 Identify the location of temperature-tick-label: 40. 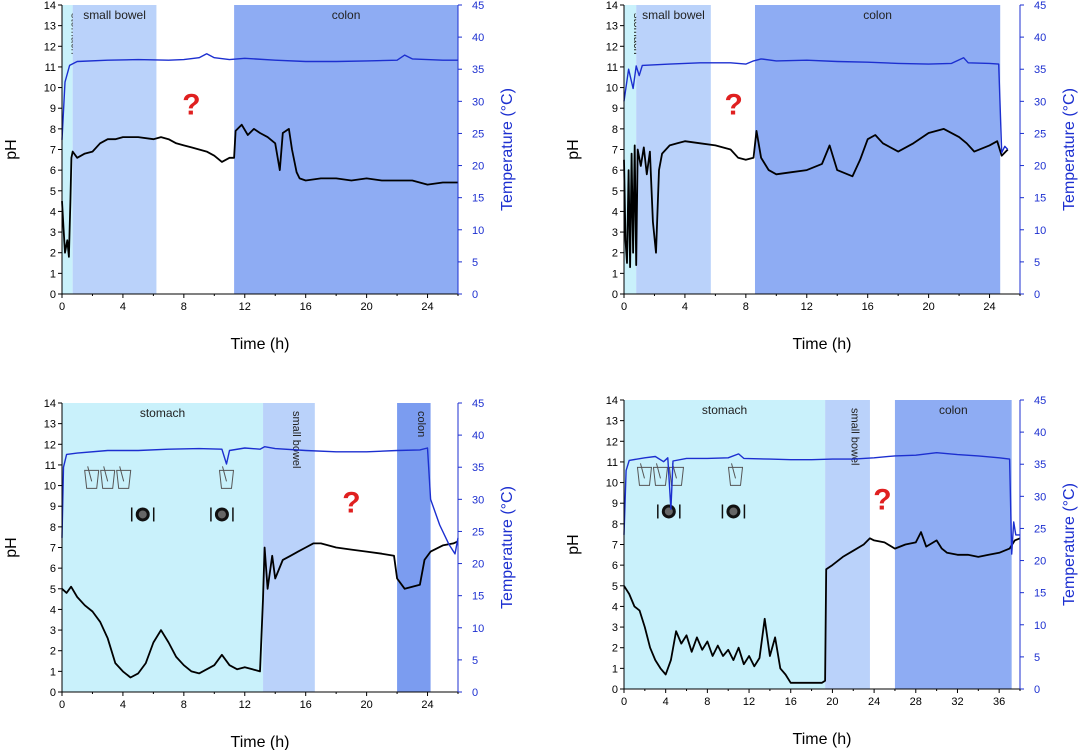
(478, 38).